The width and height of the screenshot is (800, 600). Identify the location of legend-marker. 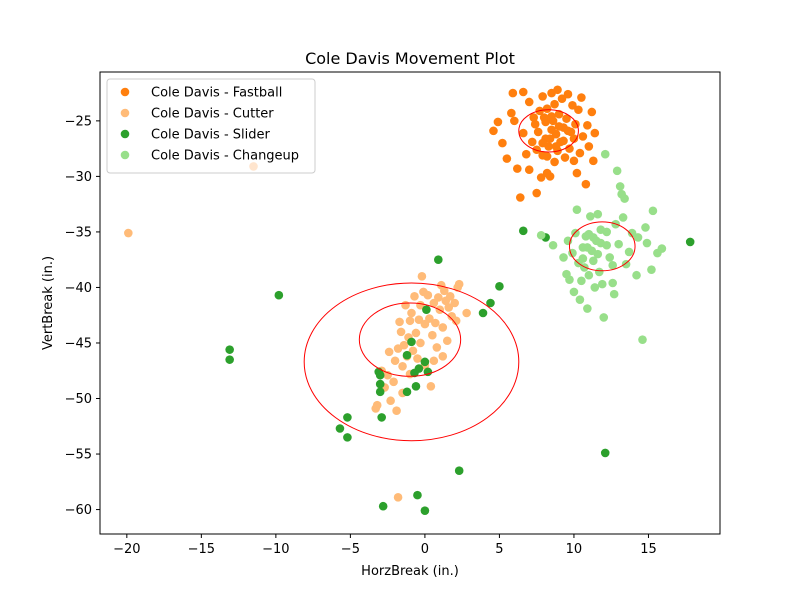
(125, 134).